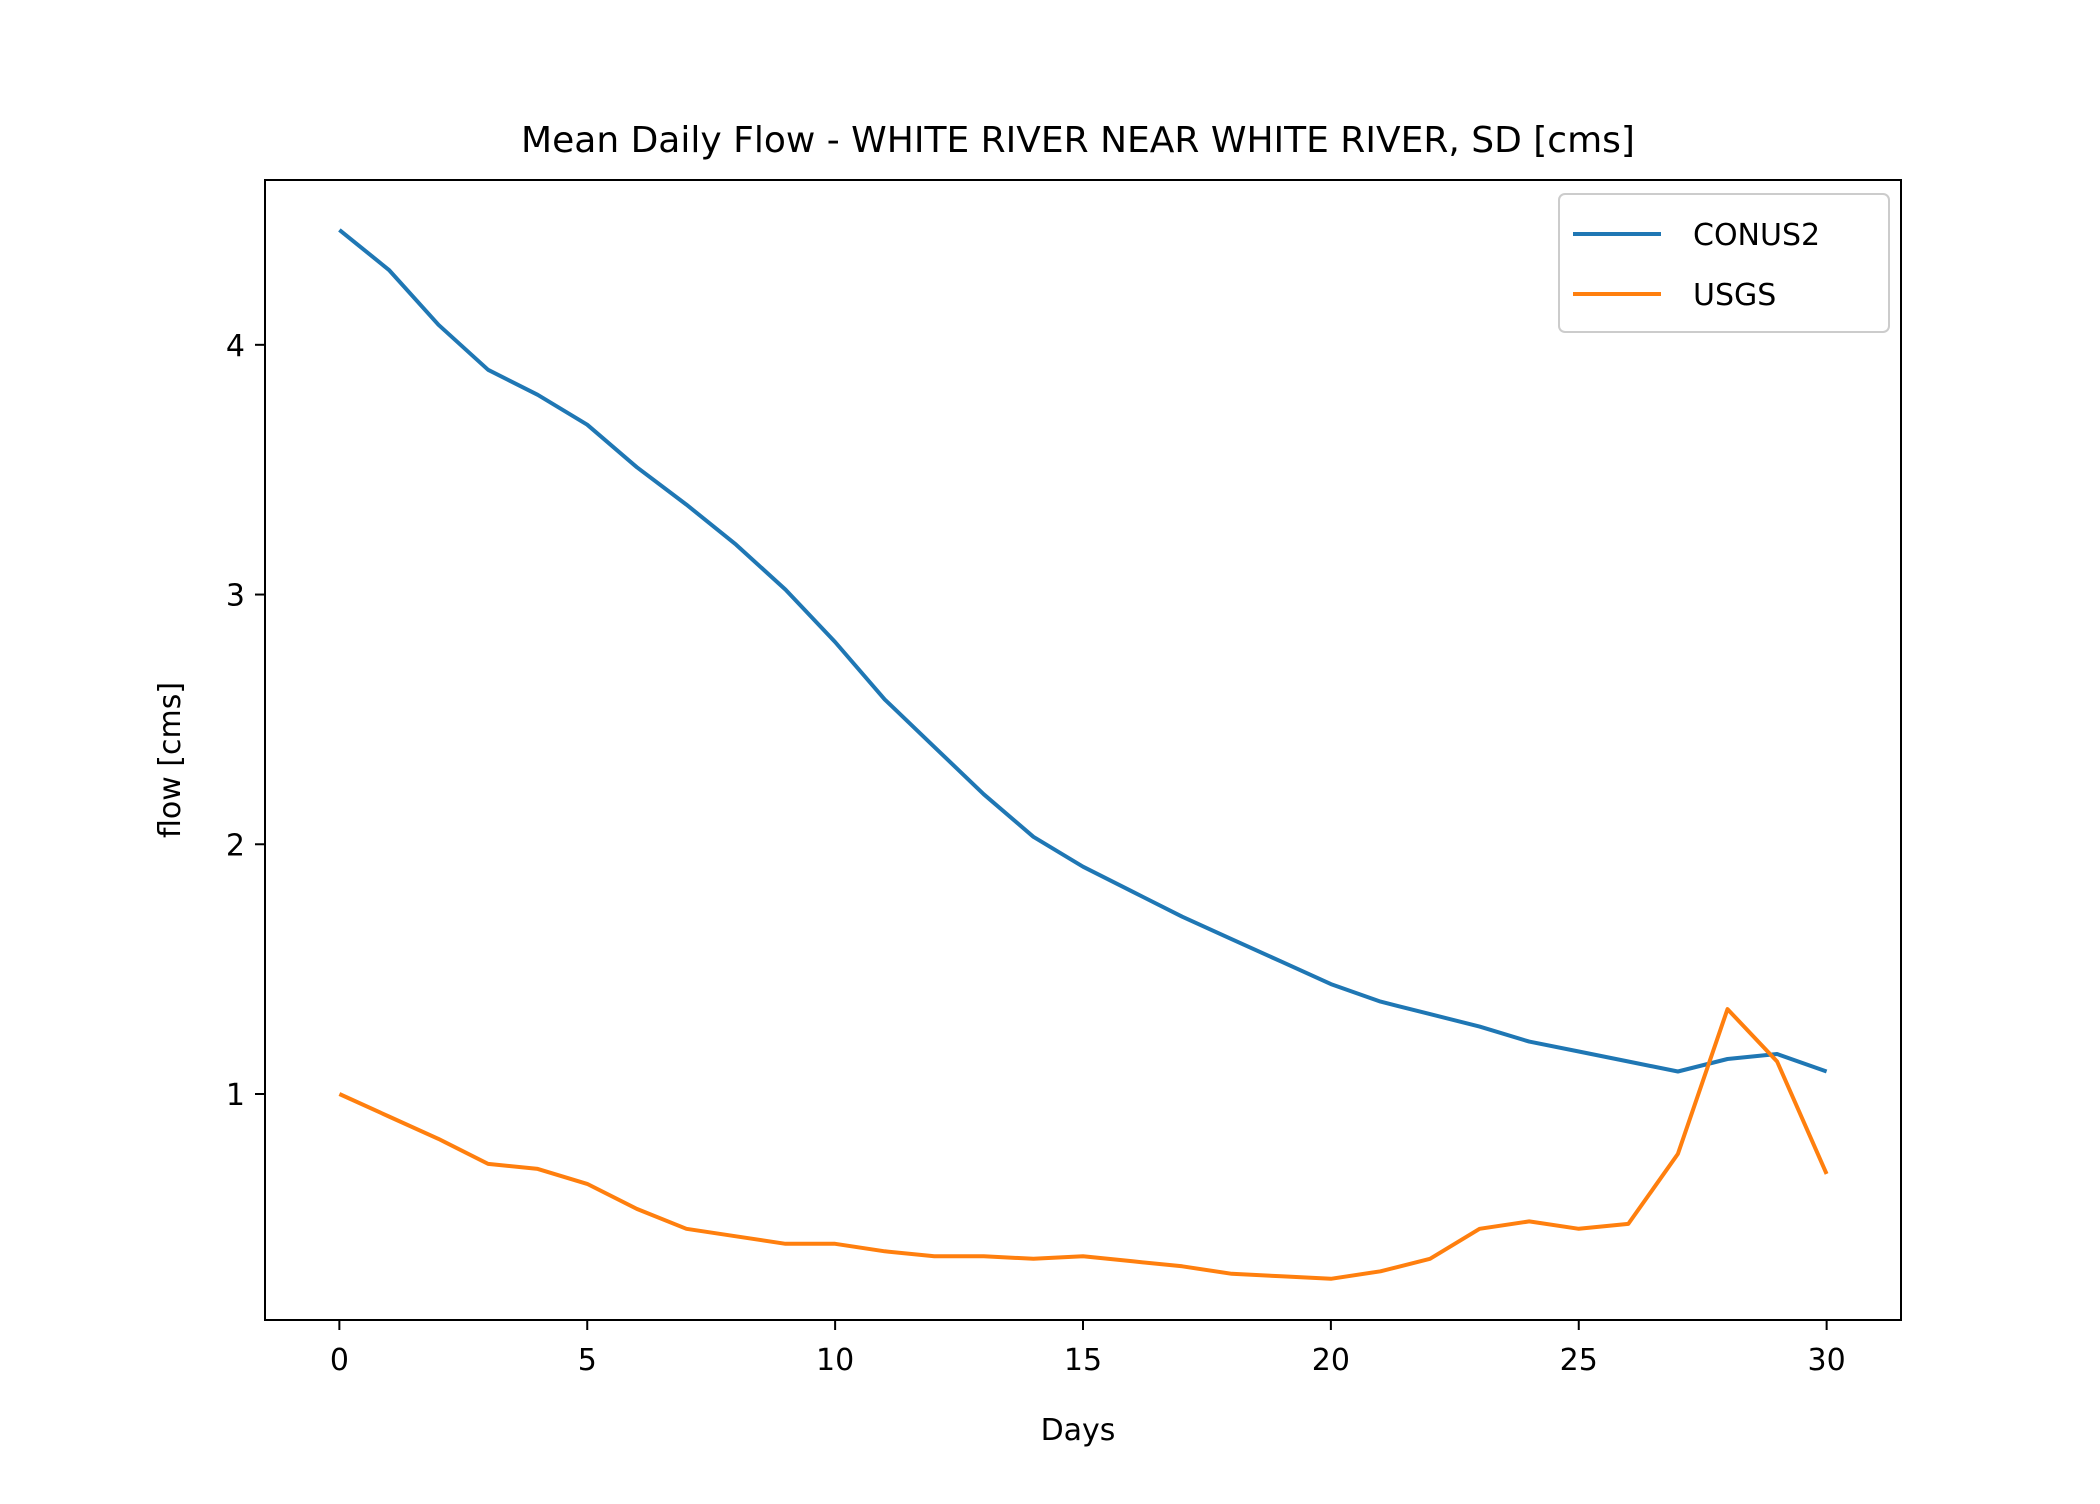 Image resolution: width=2100 pixels, height=1504 pixels. I want to click on x-axis-label: Days, so click(1078, 1430).